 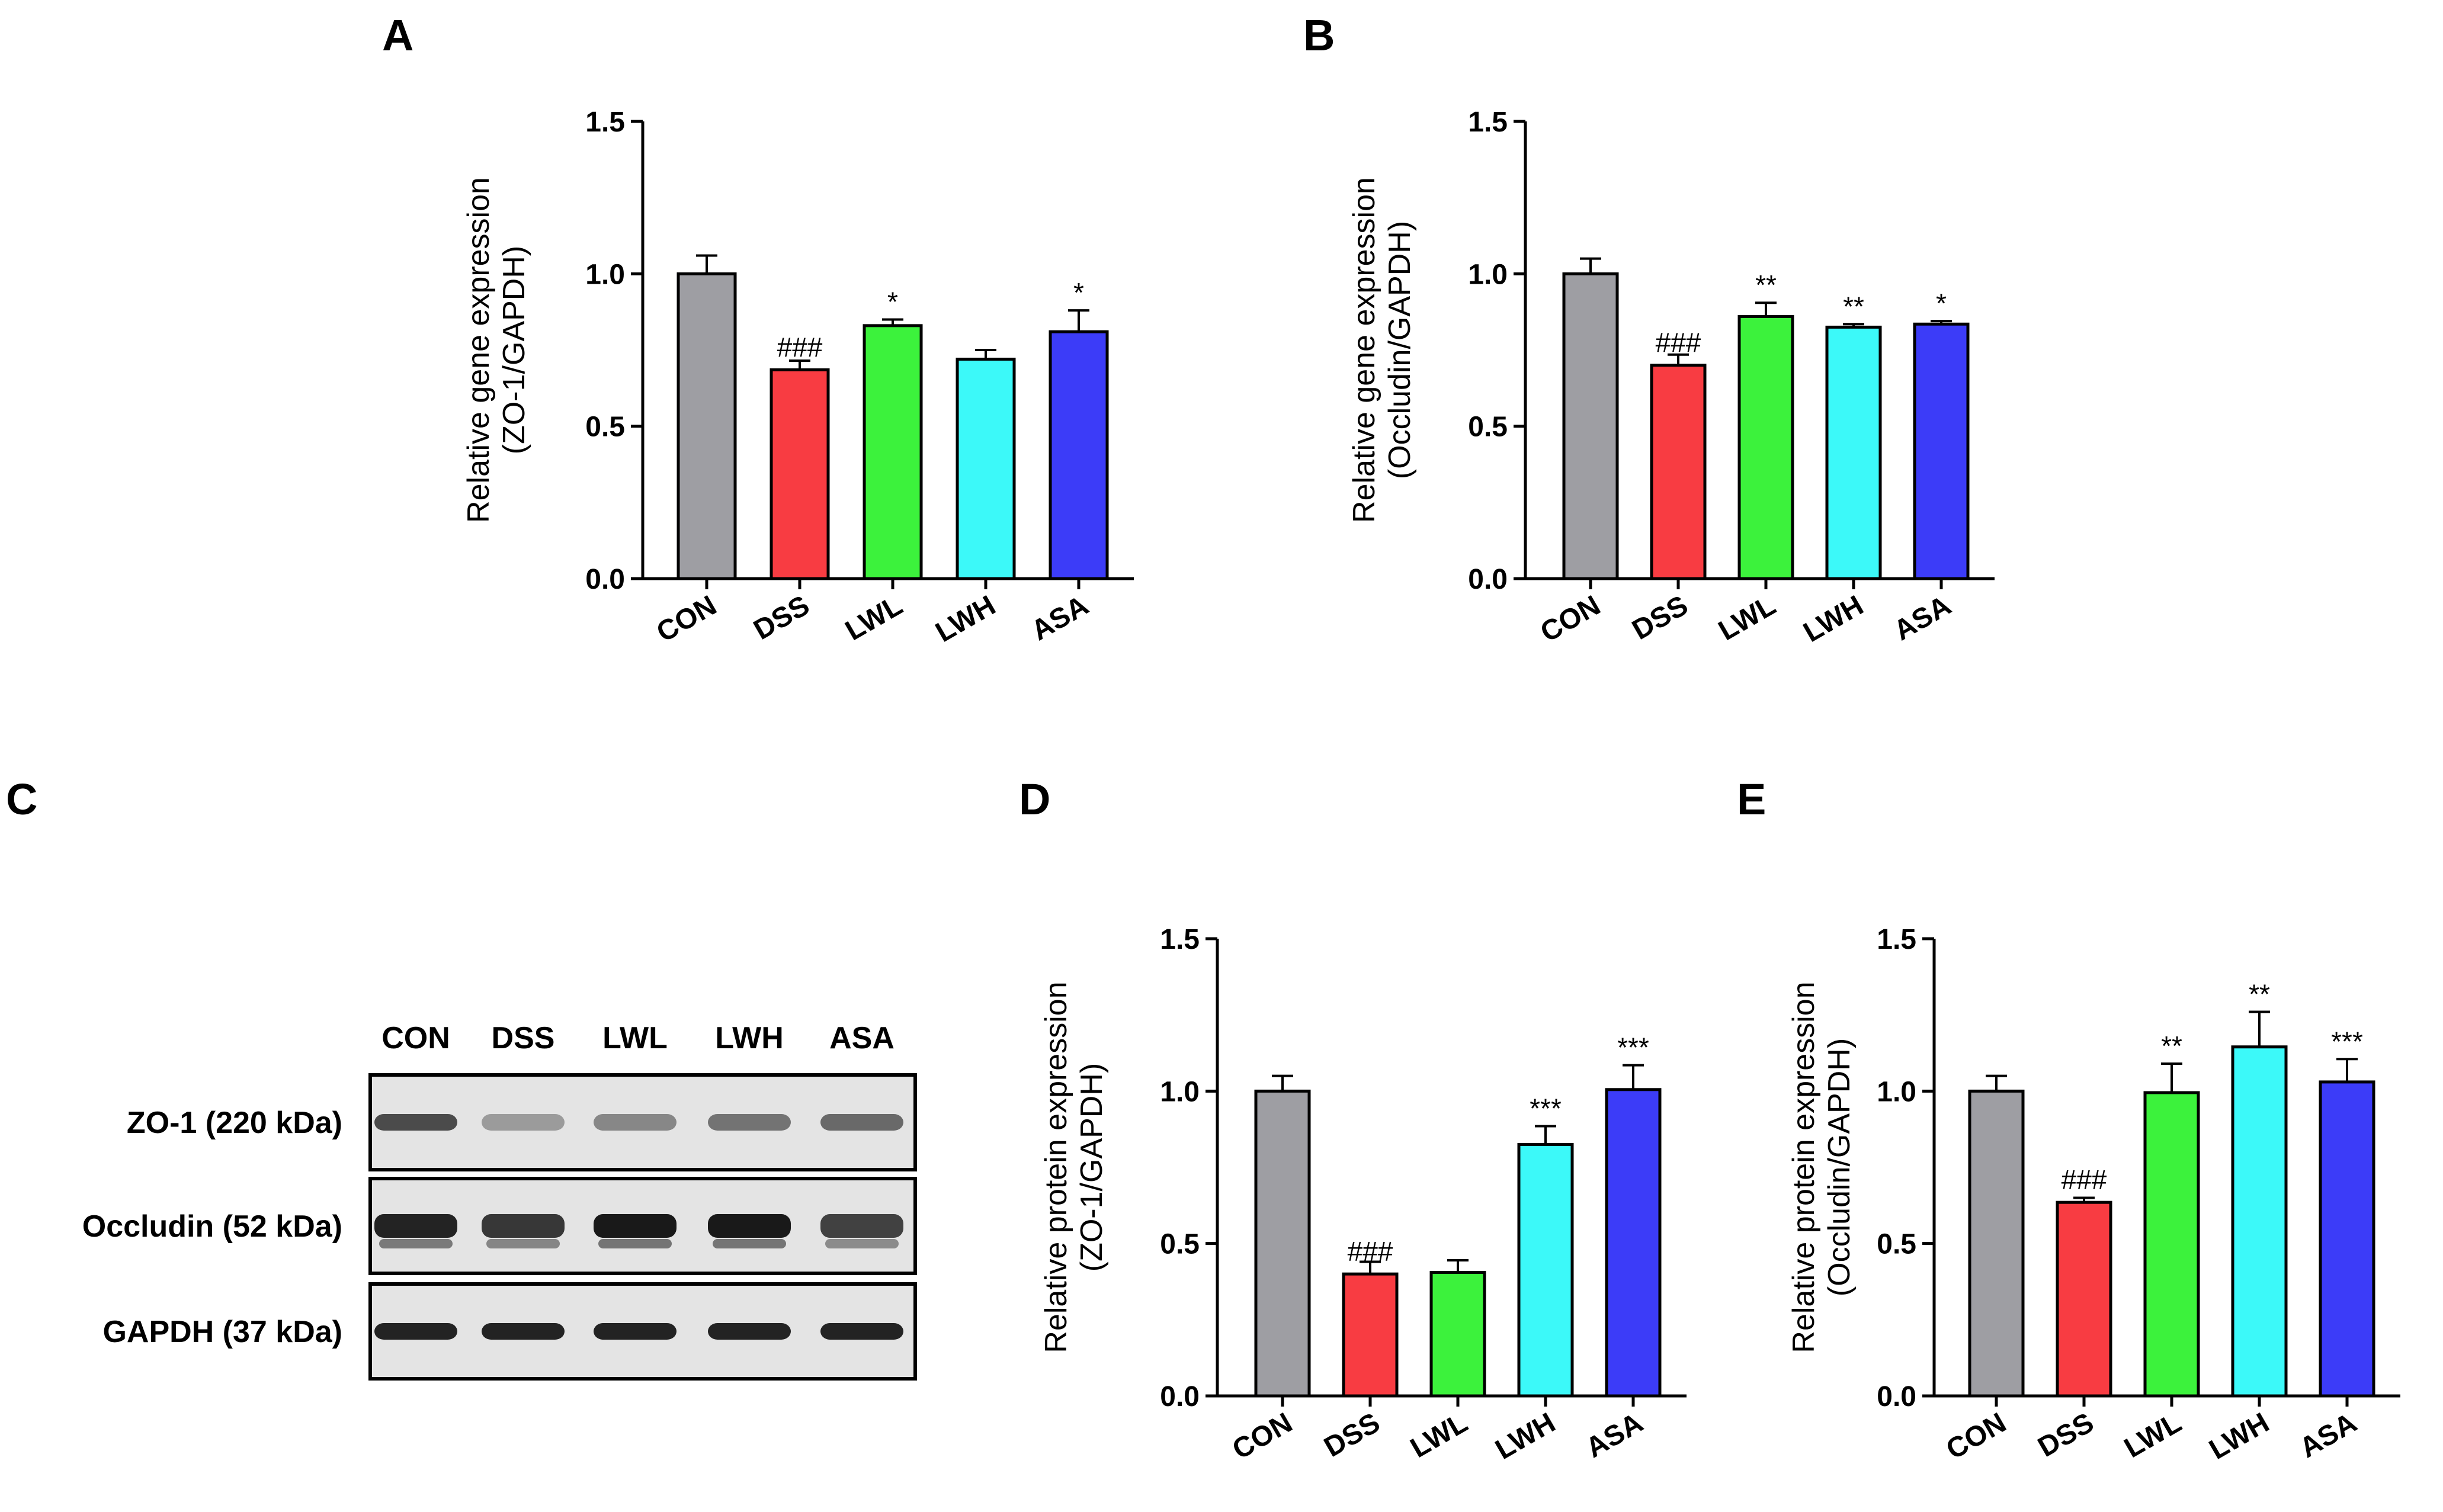 I want to click on lane-label-lwl: LWL, so click(x=635, y=1038).